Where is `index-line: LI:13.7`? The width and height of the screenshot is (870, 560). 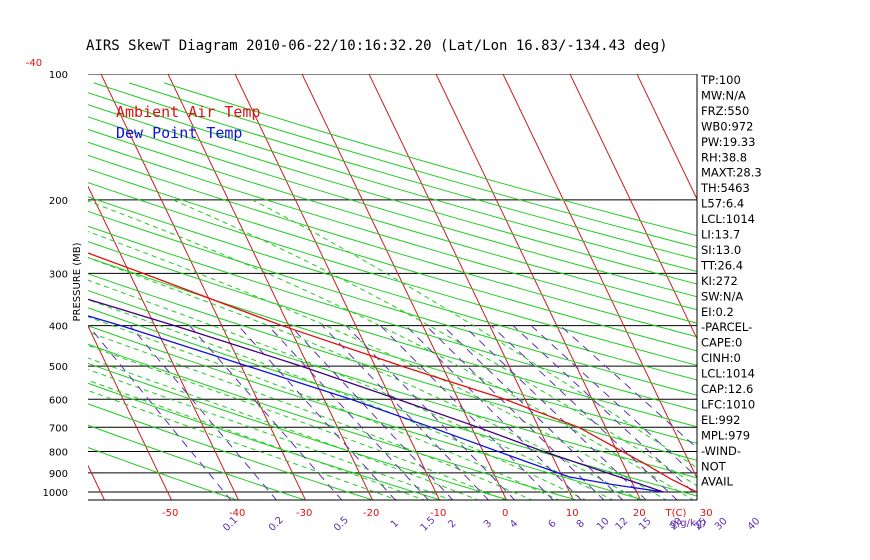
index-line: LI:13.7 is located at coordinates (720, 235).